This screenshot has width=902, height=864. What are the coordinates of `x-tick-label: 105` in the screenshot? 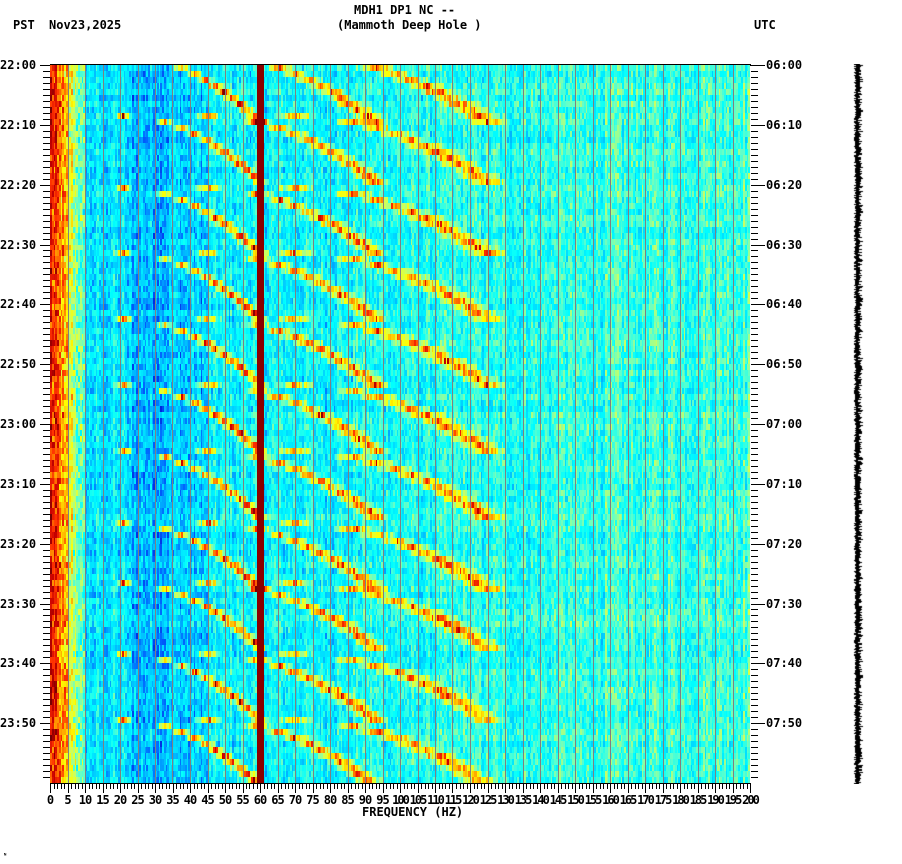 It's located at (418, 800).